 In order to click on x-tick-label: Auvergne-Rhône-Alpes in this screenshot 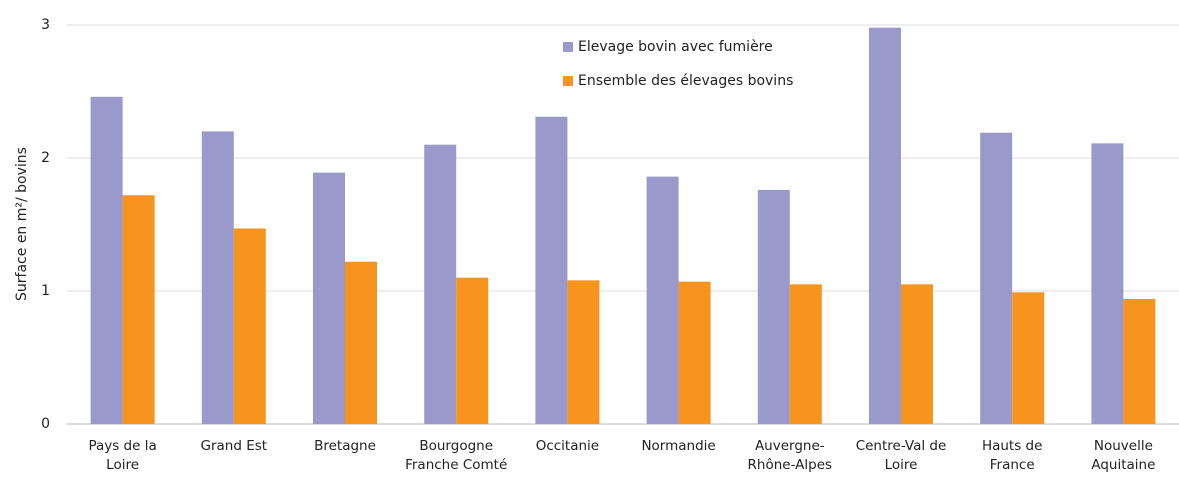, I will do `click(790, 455)`.